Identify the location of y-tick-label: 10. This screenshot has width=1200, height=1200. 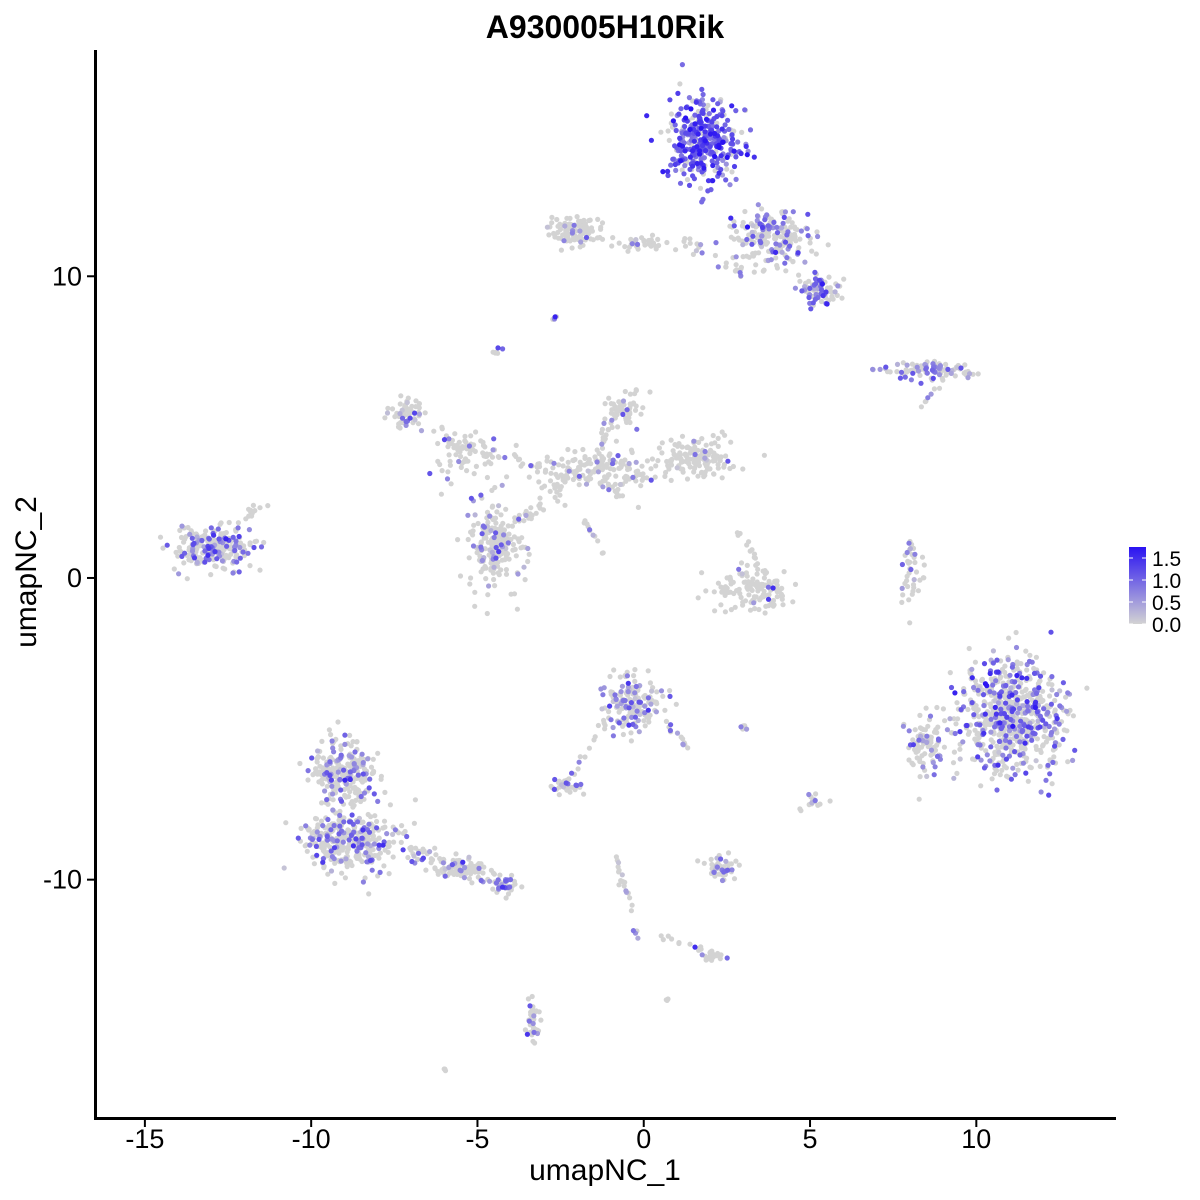
(67, 276).